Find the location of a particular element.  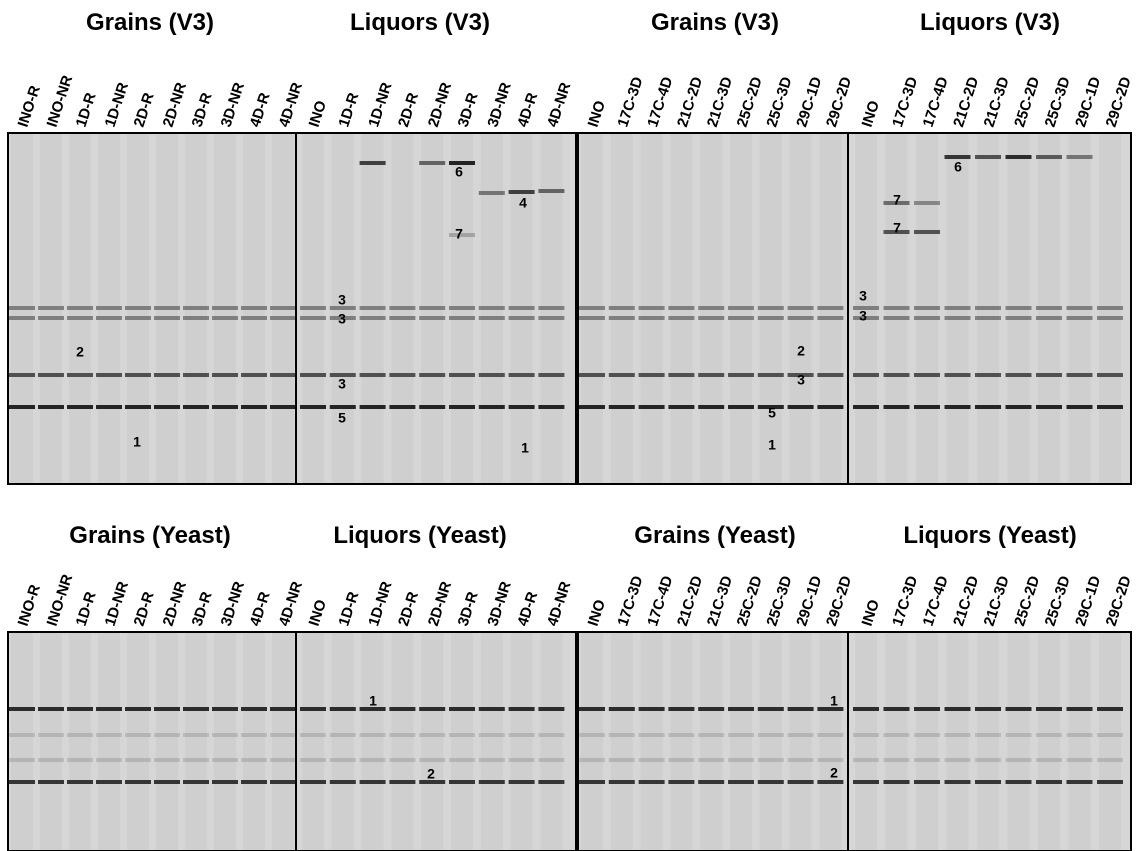

lane-label: INO-NR is located at coordinates (60, 600).